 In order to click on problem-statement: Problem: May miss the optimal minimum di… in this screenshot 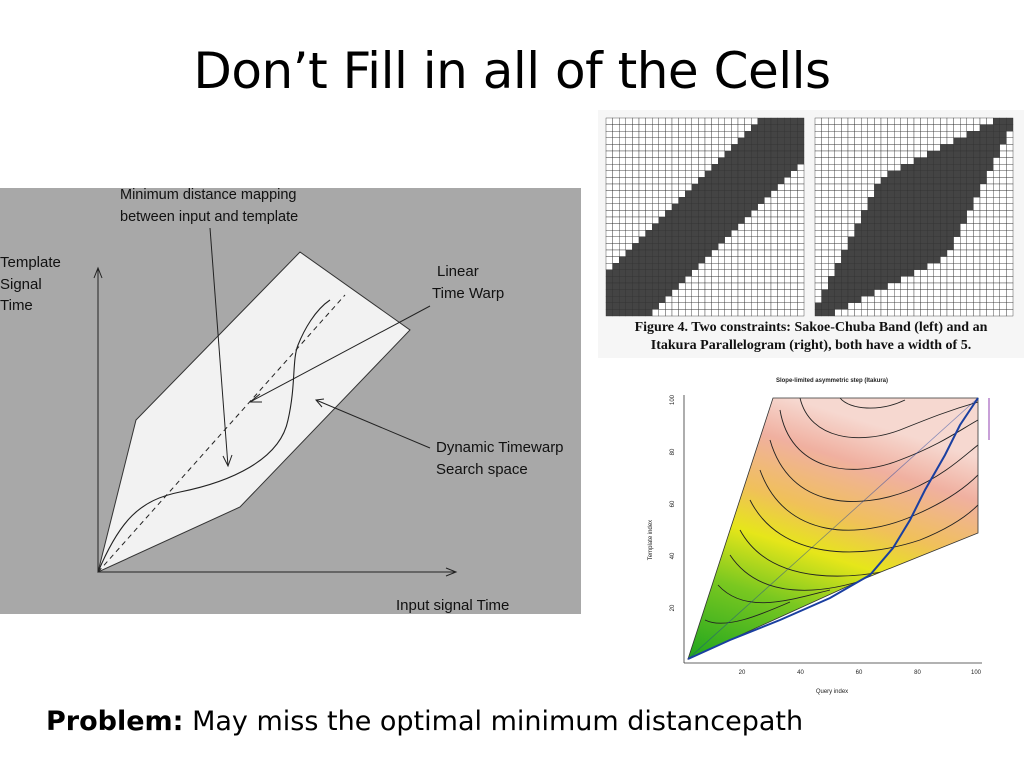, I will do `click(424, 721)`.